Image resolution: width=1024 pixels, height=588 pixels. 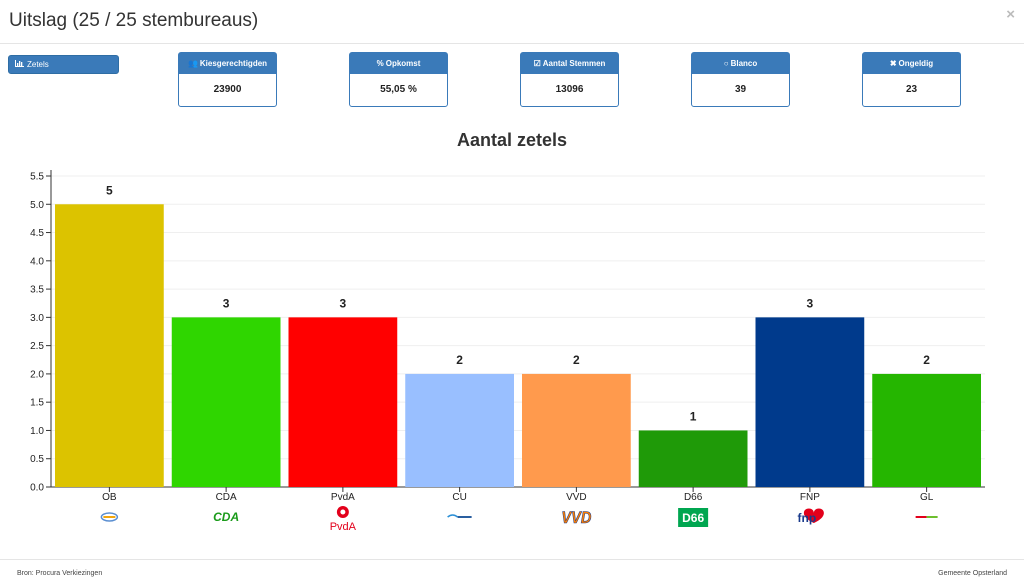 What do you see at coordinates (192, 63) in the screenshot?
I see `users-icon: 👥` at bounding box center [192, 63].